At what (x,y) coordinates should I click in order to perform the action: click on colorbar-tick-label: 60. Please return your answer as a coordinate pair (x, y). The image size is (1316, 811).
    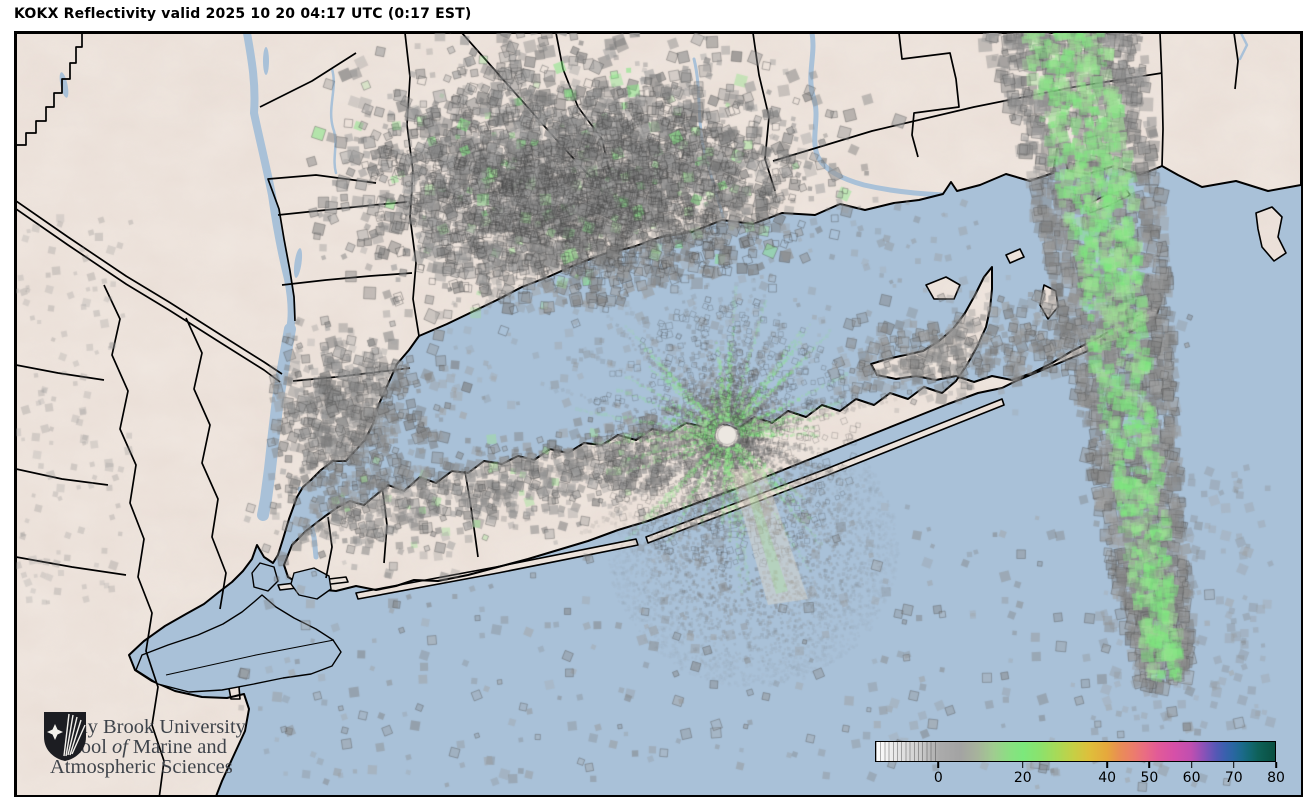
    Looking at the image, I should click on (1191, 778).